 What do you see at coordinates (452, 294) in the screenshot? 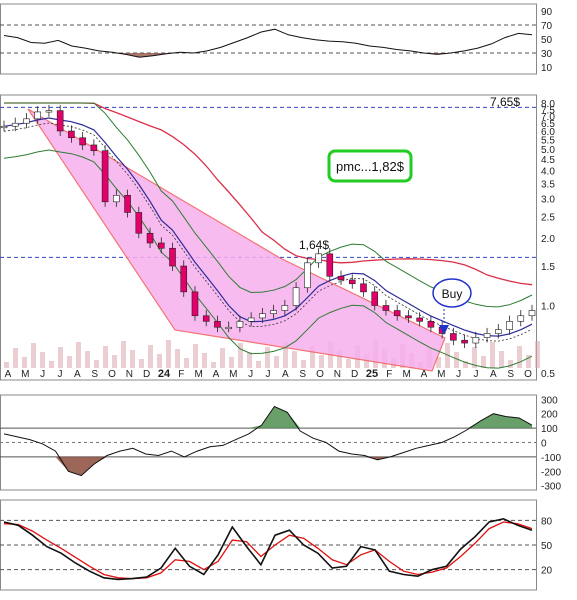
I see `buy-label: Buy` at bounding box center [452, 294].